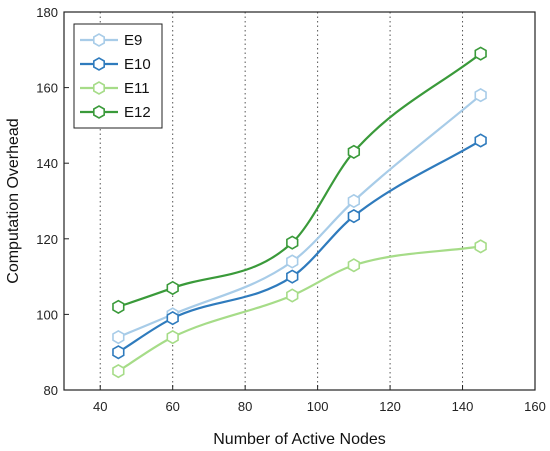 Image resolution: width=550 pixels, height=451 pixels. Describe the element at coordinates (47, 314) in the screenshot. I see `y-tick-label: 100` at that location.